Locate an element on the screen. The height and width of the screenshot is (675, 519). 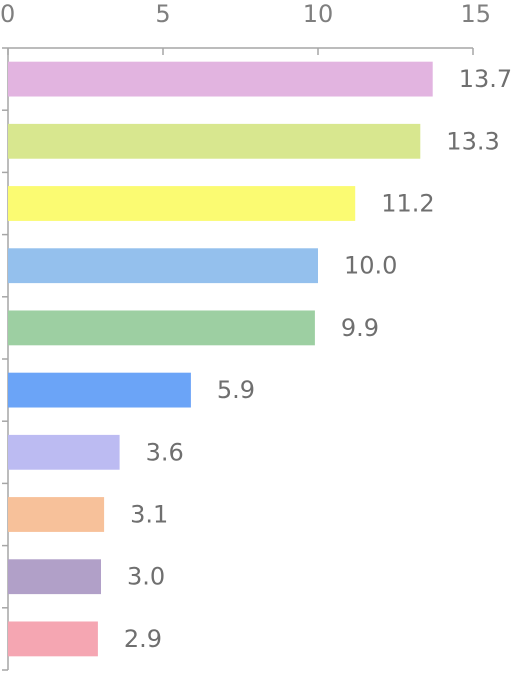
data-label: 13.3 is located at coordinates (472, 141).